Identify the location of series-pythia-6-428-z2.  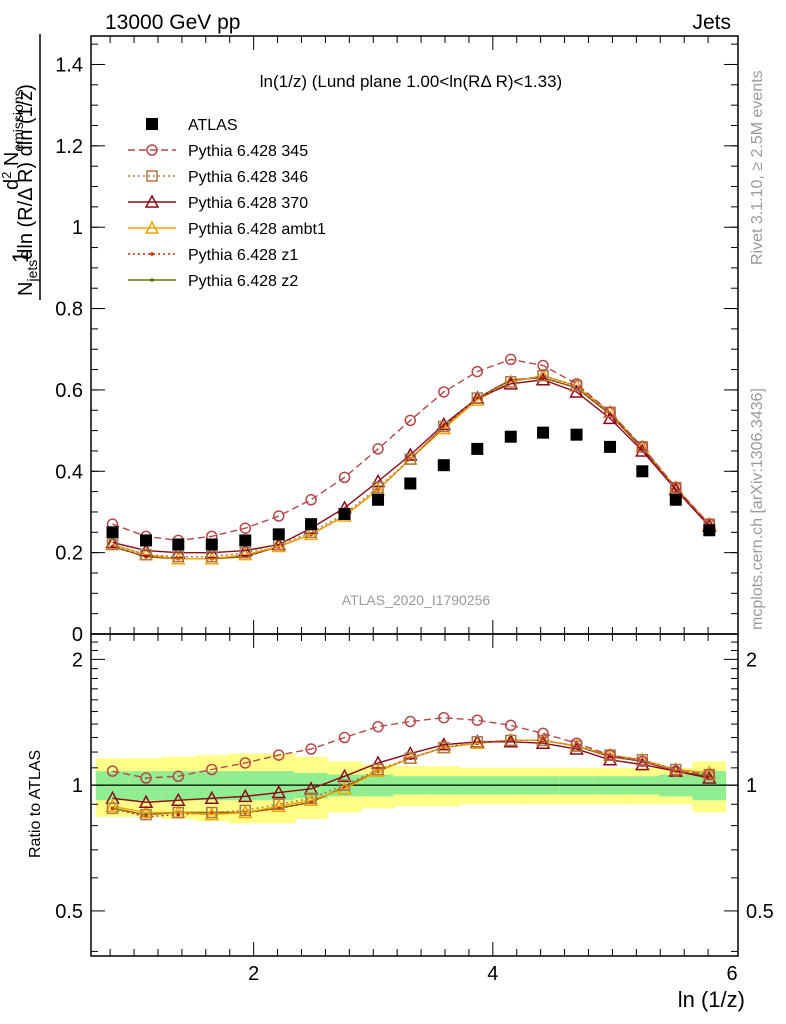
(411, 468).